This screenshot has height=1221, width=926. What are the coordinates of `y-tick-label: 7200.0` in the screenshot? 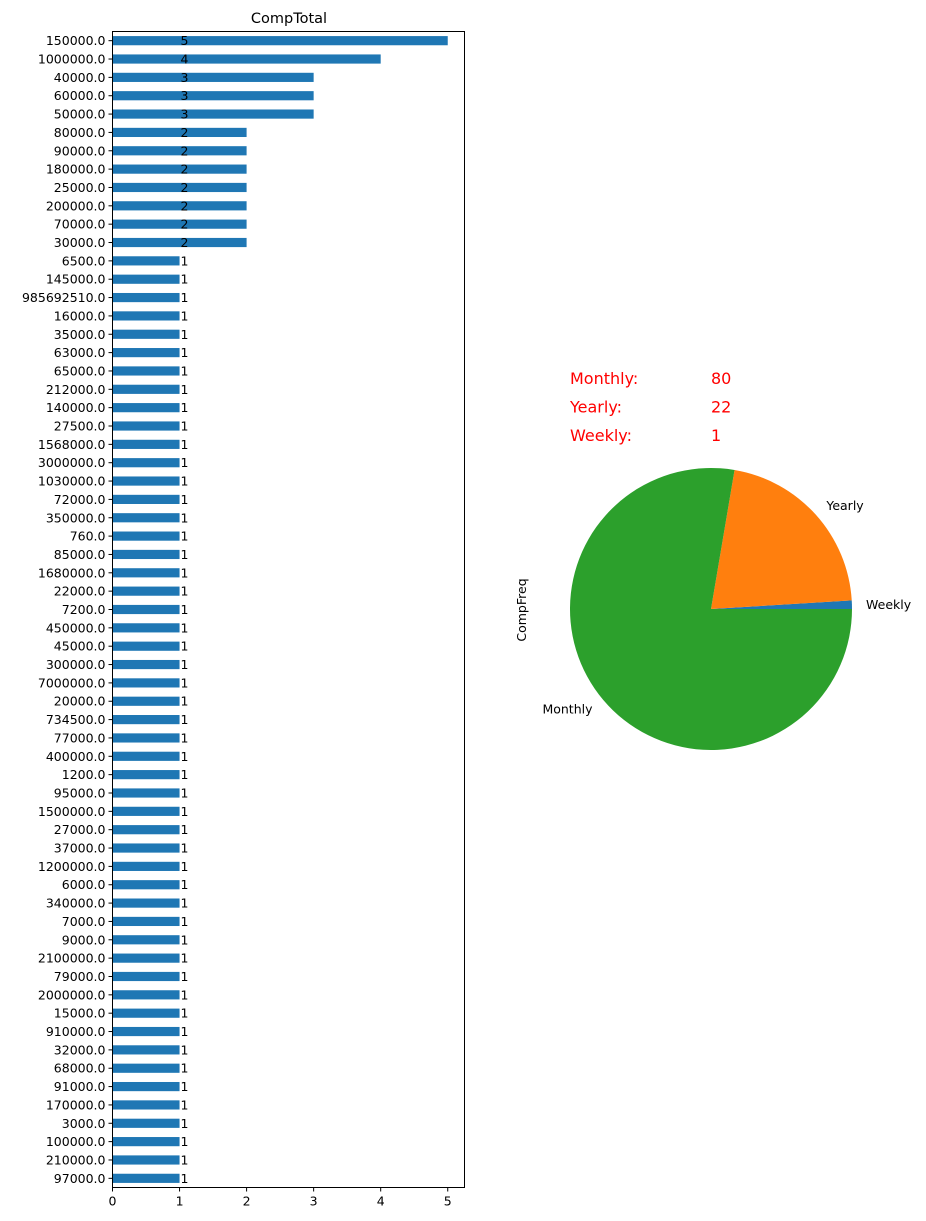 It's located at (84, 609).